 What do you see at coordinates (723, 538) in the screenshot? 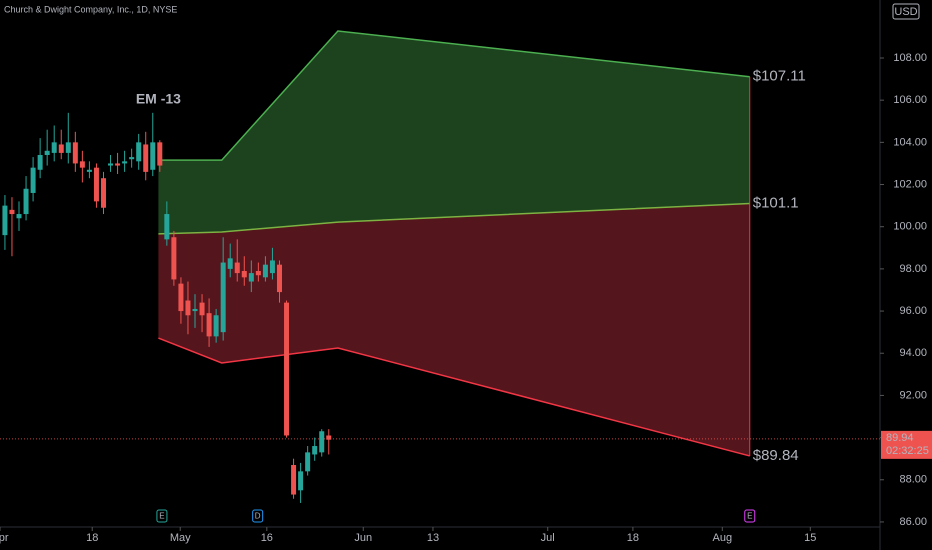
I see `x-tick-label: Aug` at bounding box center [723, 538].